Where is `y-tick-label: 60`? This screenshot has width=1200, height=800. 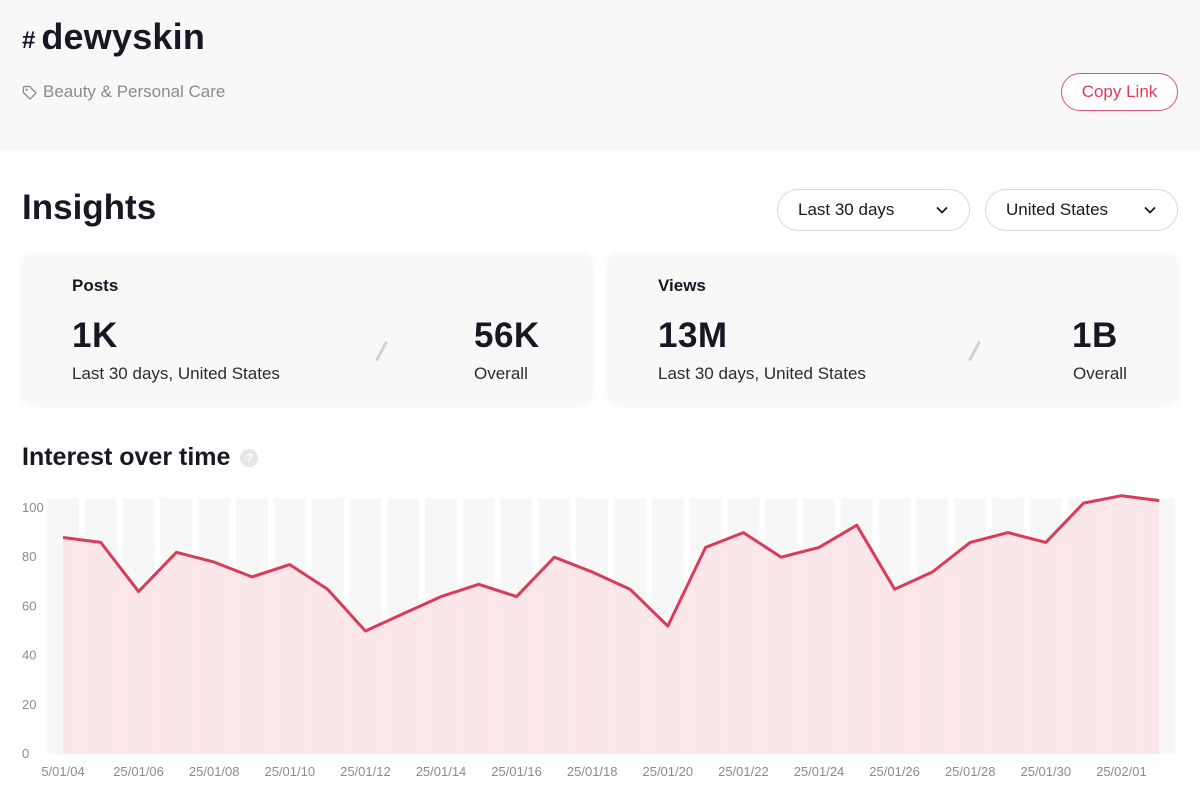
y-tick-label: 60 is located at coordinates (29, 605).